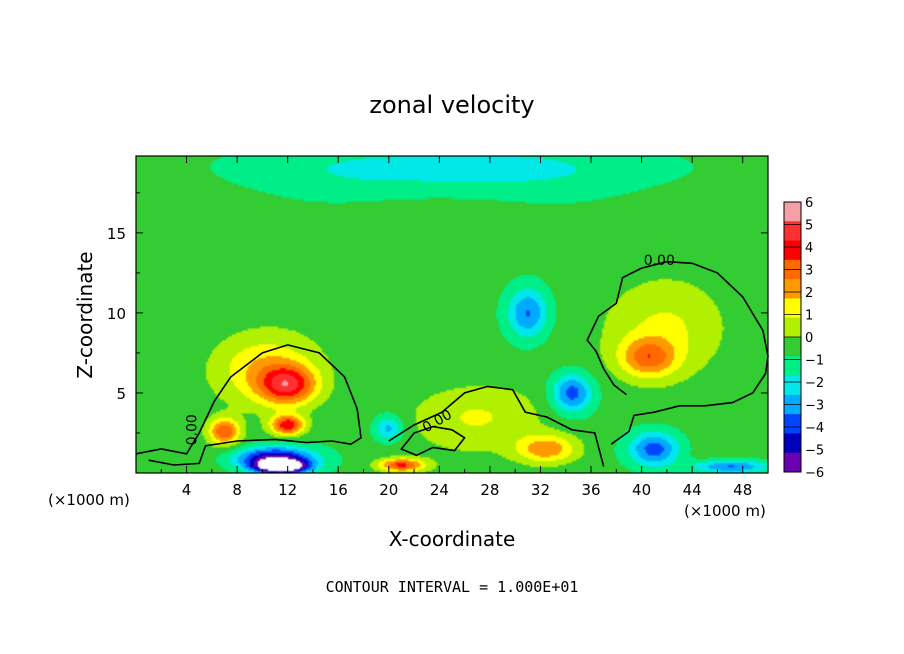 This screenshot has height=654, width=904. Describe the element at coordinates (641, 490) in the screenshot. I see `x-tick-label: 40` at that location.